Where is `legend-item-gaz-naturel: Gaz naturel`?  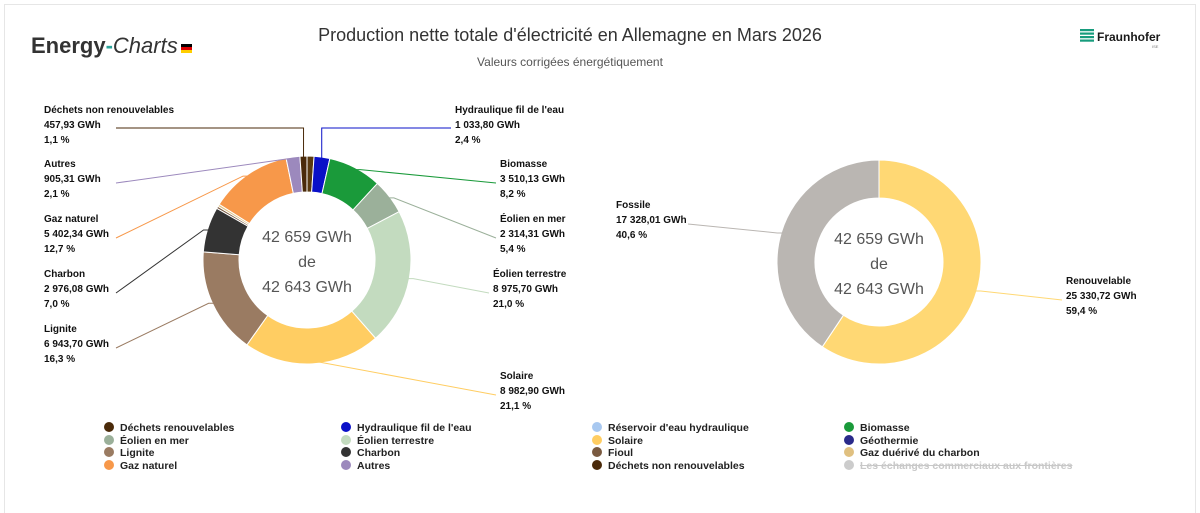 legend-item-gaz-naturel: Gaz naturel is located at coordinates (140, 465).